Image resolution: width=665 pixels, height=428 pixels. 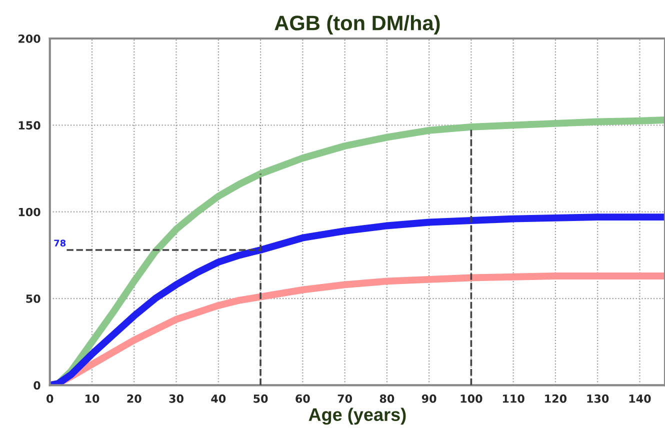 What do you see at coordinates (357, 416) in the screenshot?
I see `x-axis-title: Age (years)` at bounding box center [357, 416].